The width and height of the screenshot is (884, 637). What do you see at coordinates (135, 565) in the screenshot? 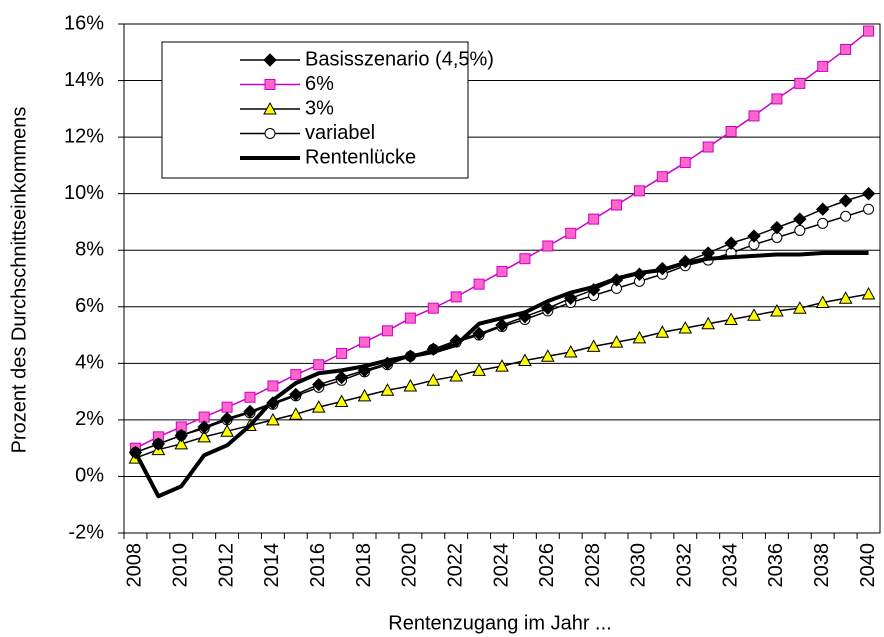
I see `x-tick-label: 2008` at bounding box center [135, 565].